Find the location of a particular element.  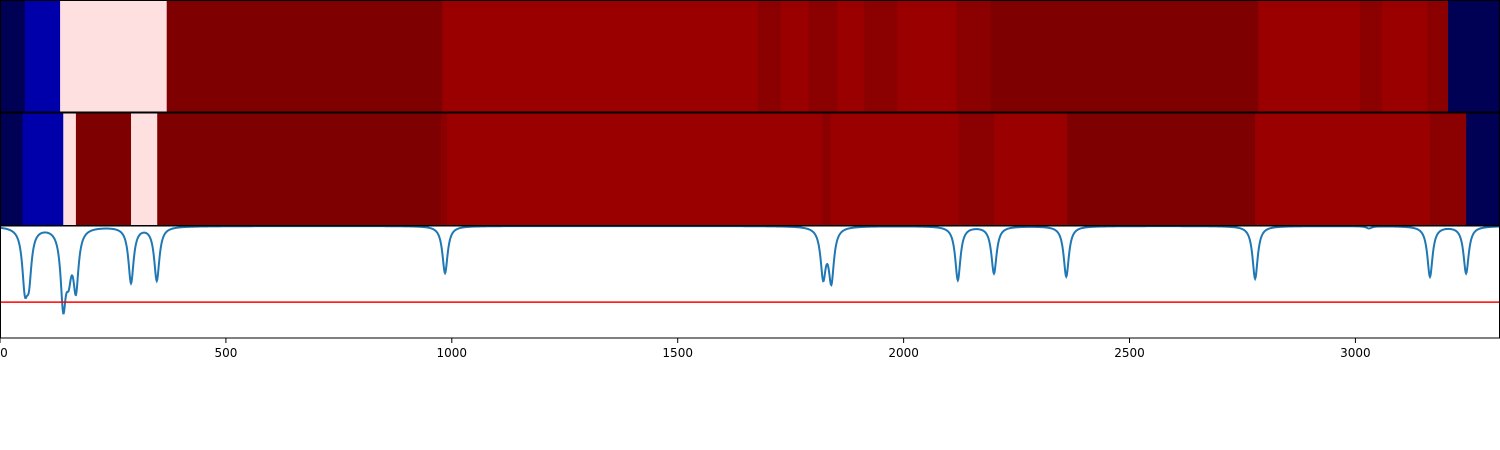

x-tick-label-2500: 2500 is located at coordinates (1129, 353).